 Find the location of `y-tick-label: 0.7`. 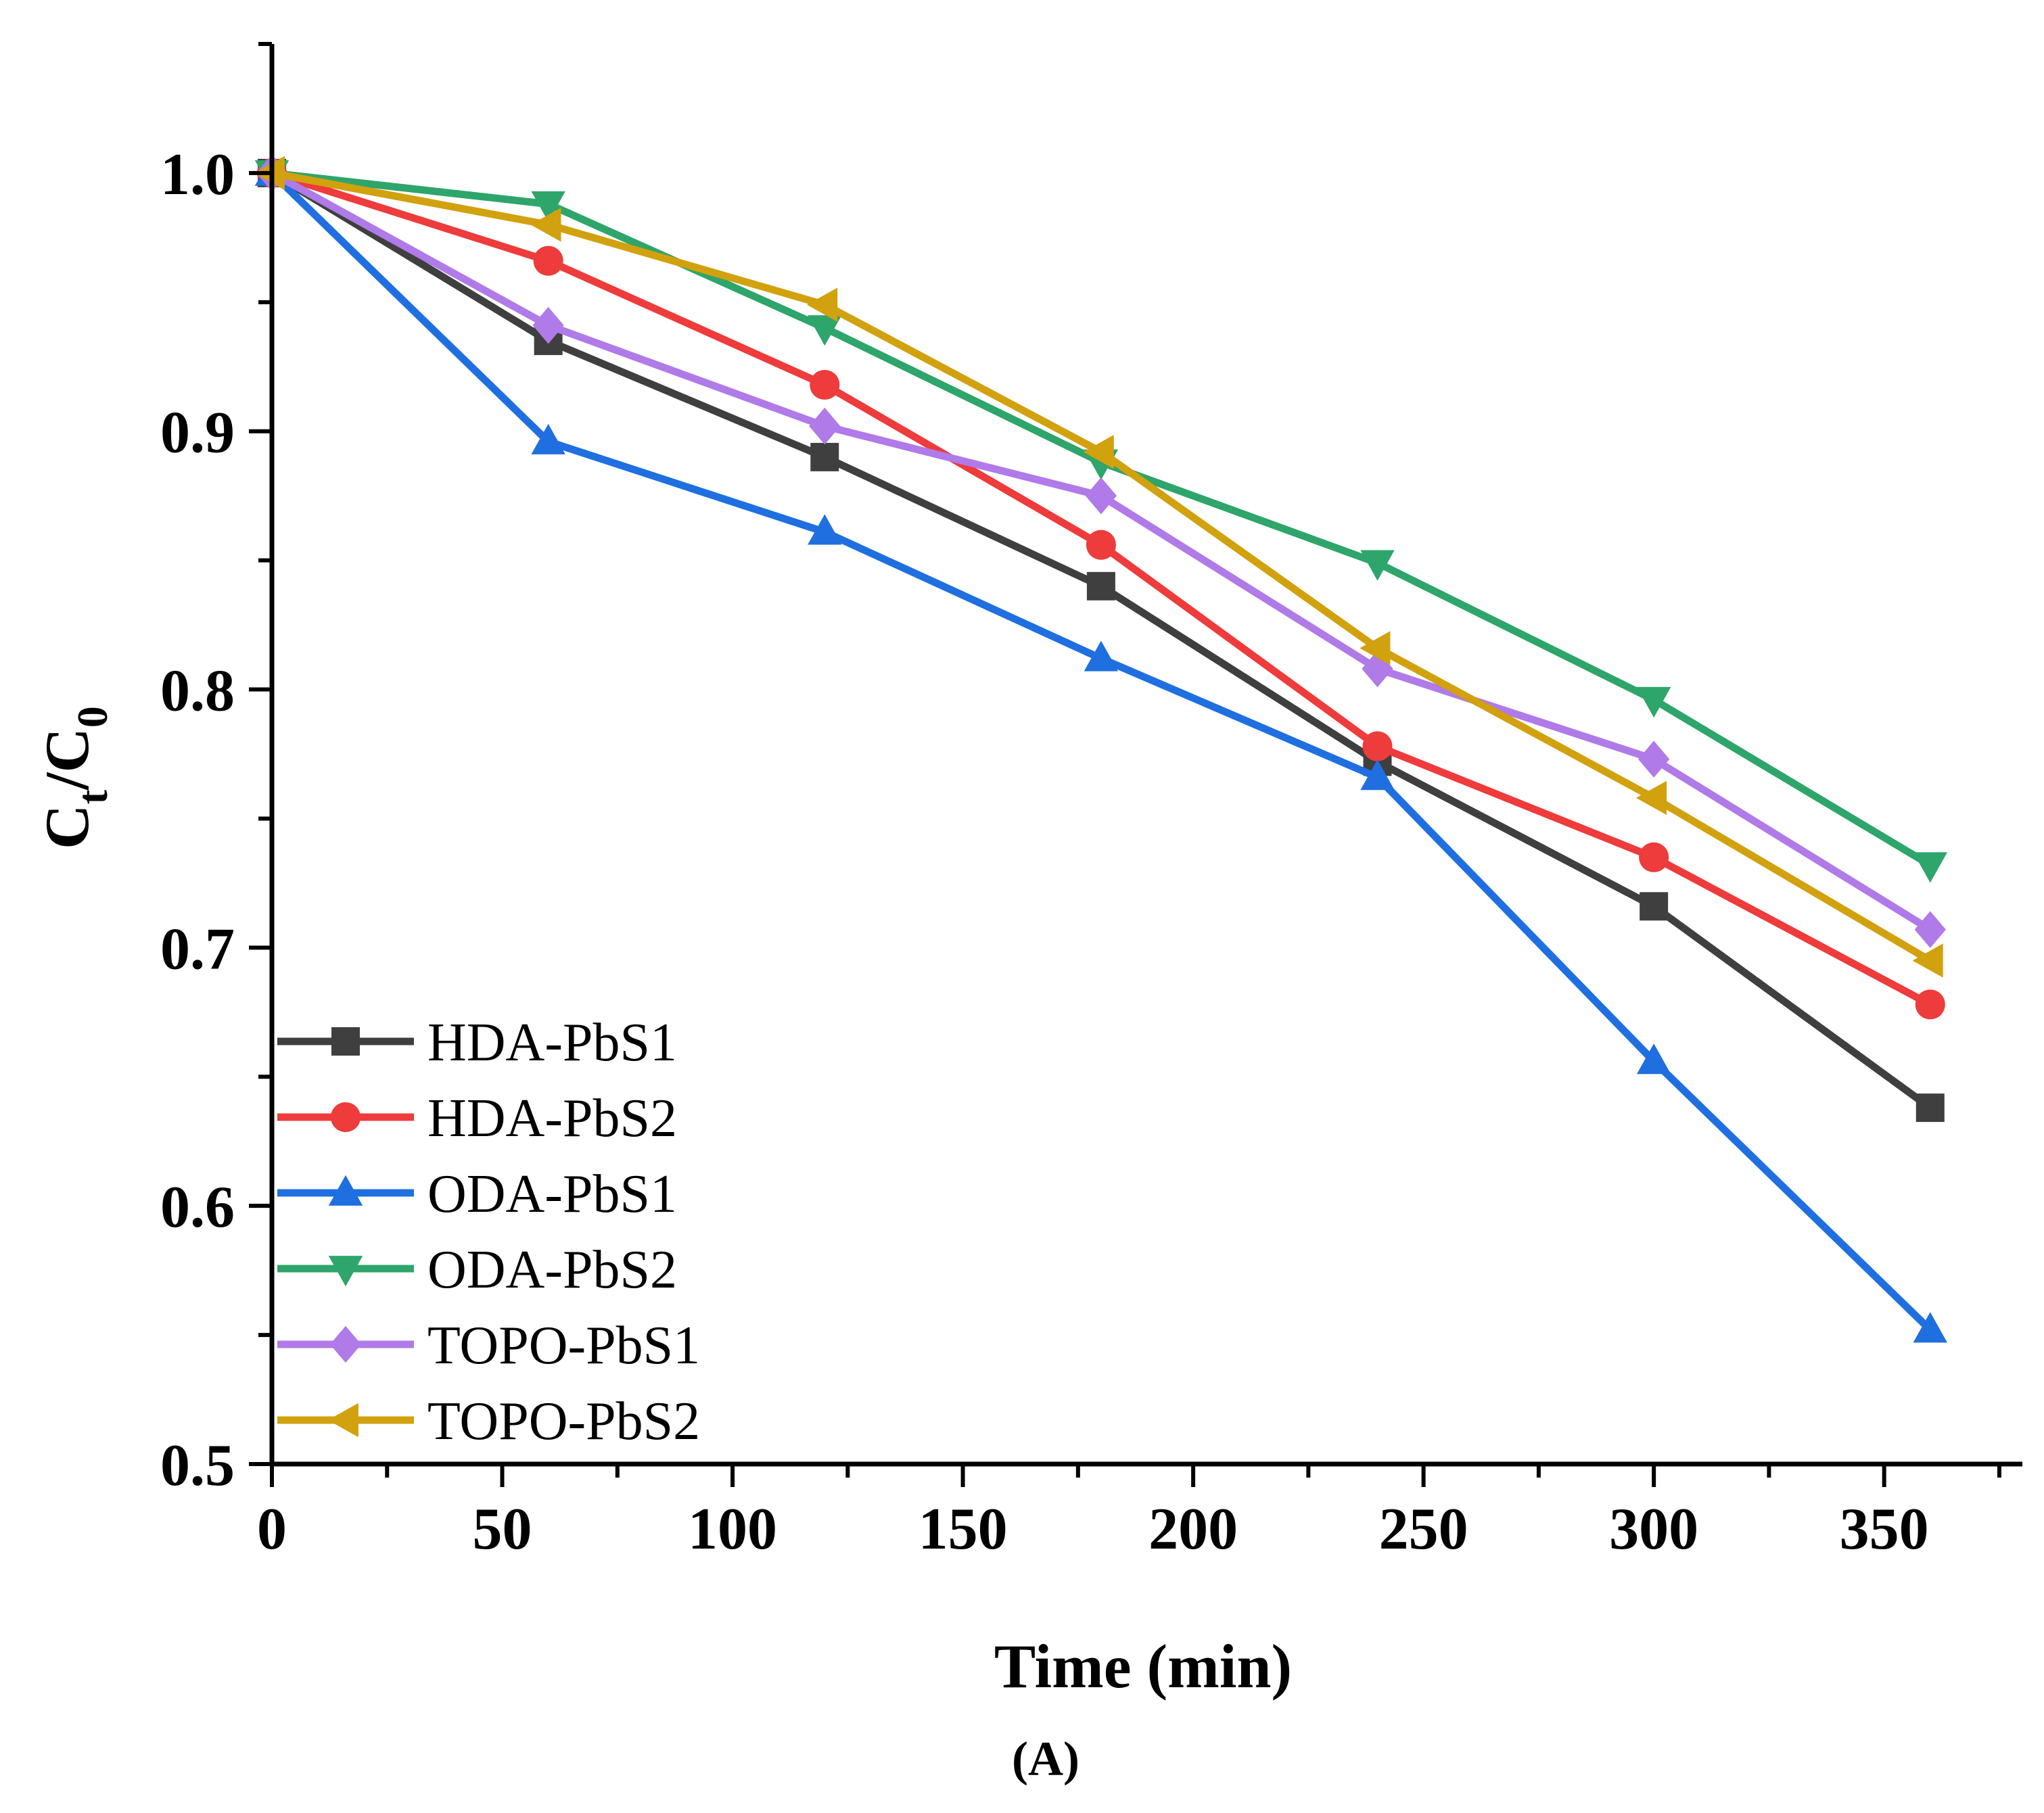

y-tick-label: 0.7 is located at coordinates (197, 949).